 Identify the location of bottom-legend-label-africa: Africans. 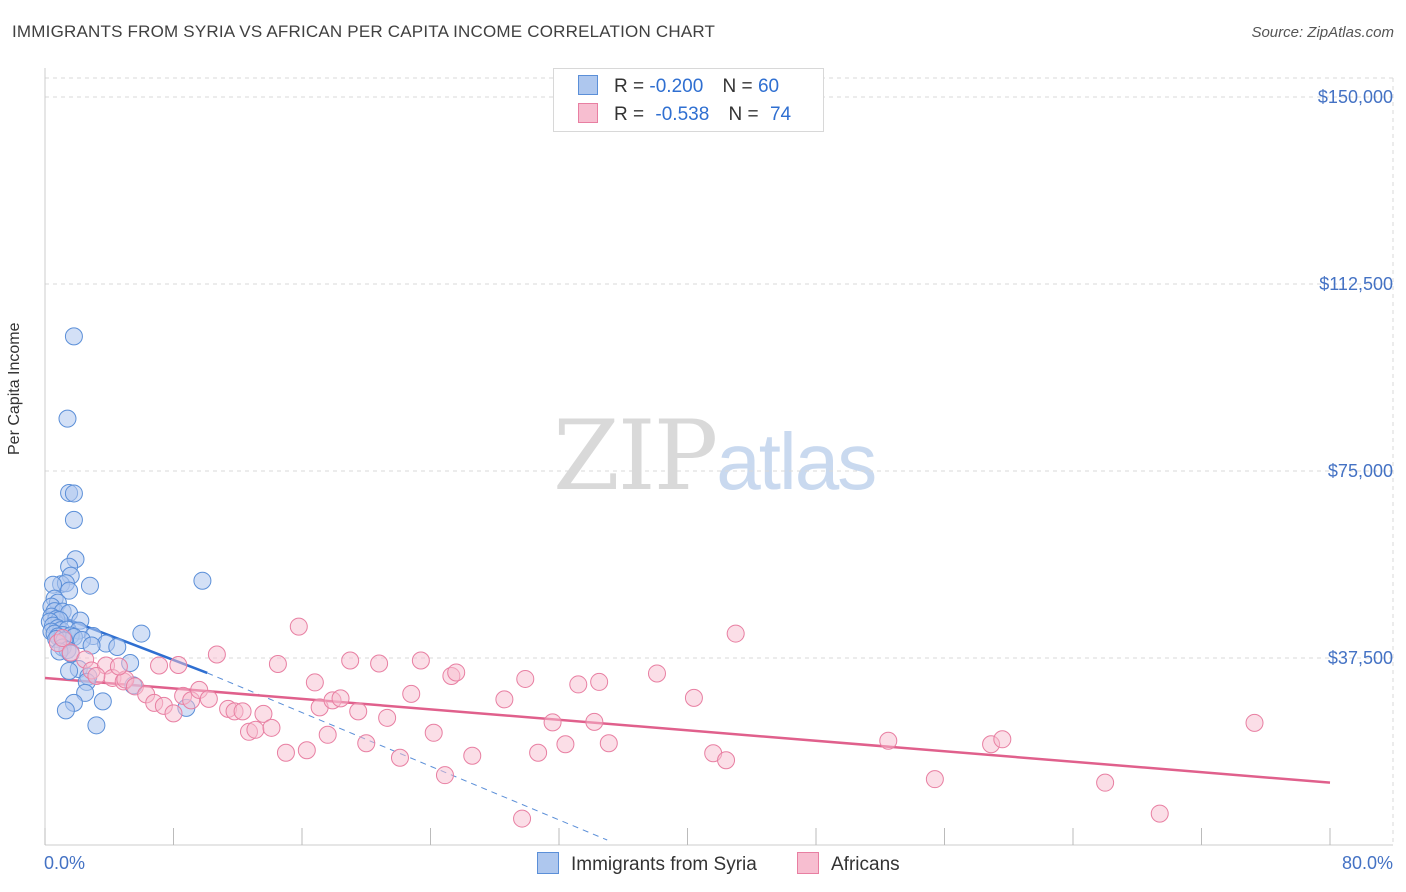
(865, 864).